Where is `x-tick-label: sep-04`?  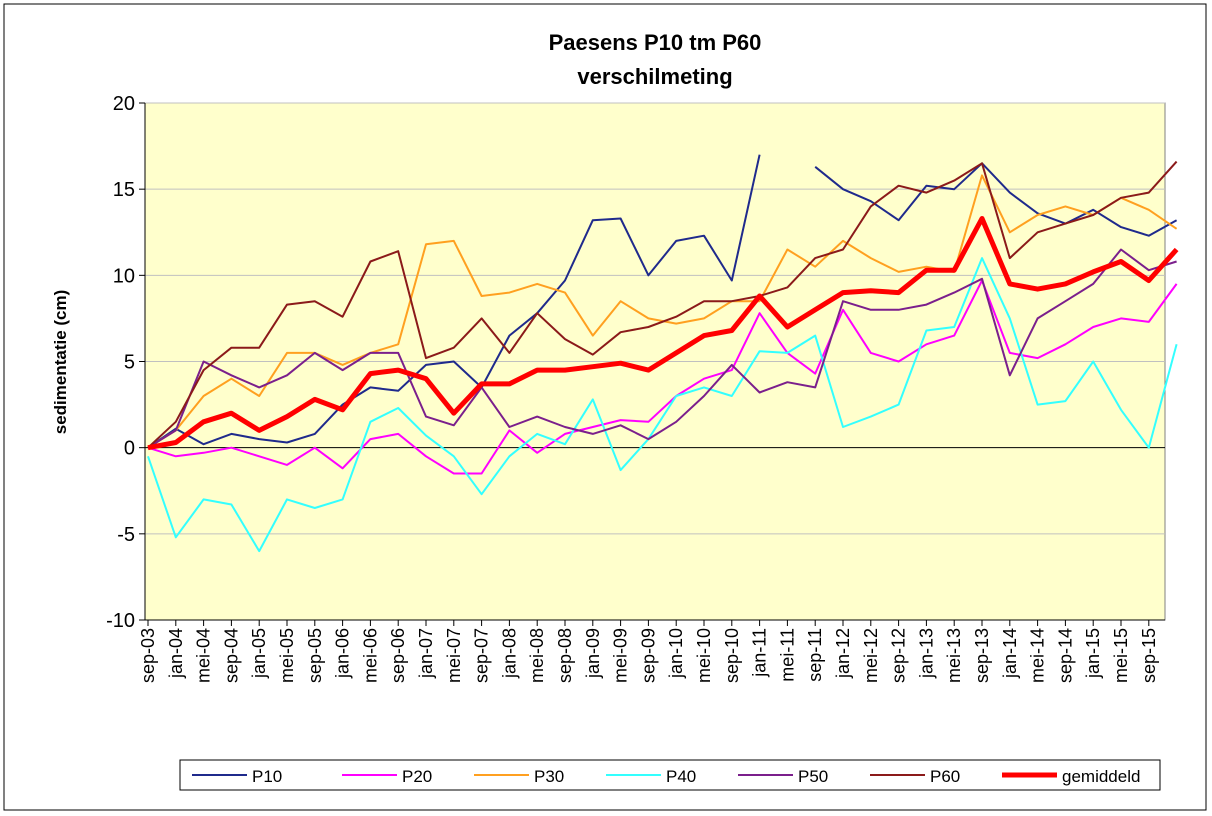 x-tick-label: sep-04 is located at coordinates (231, 655).